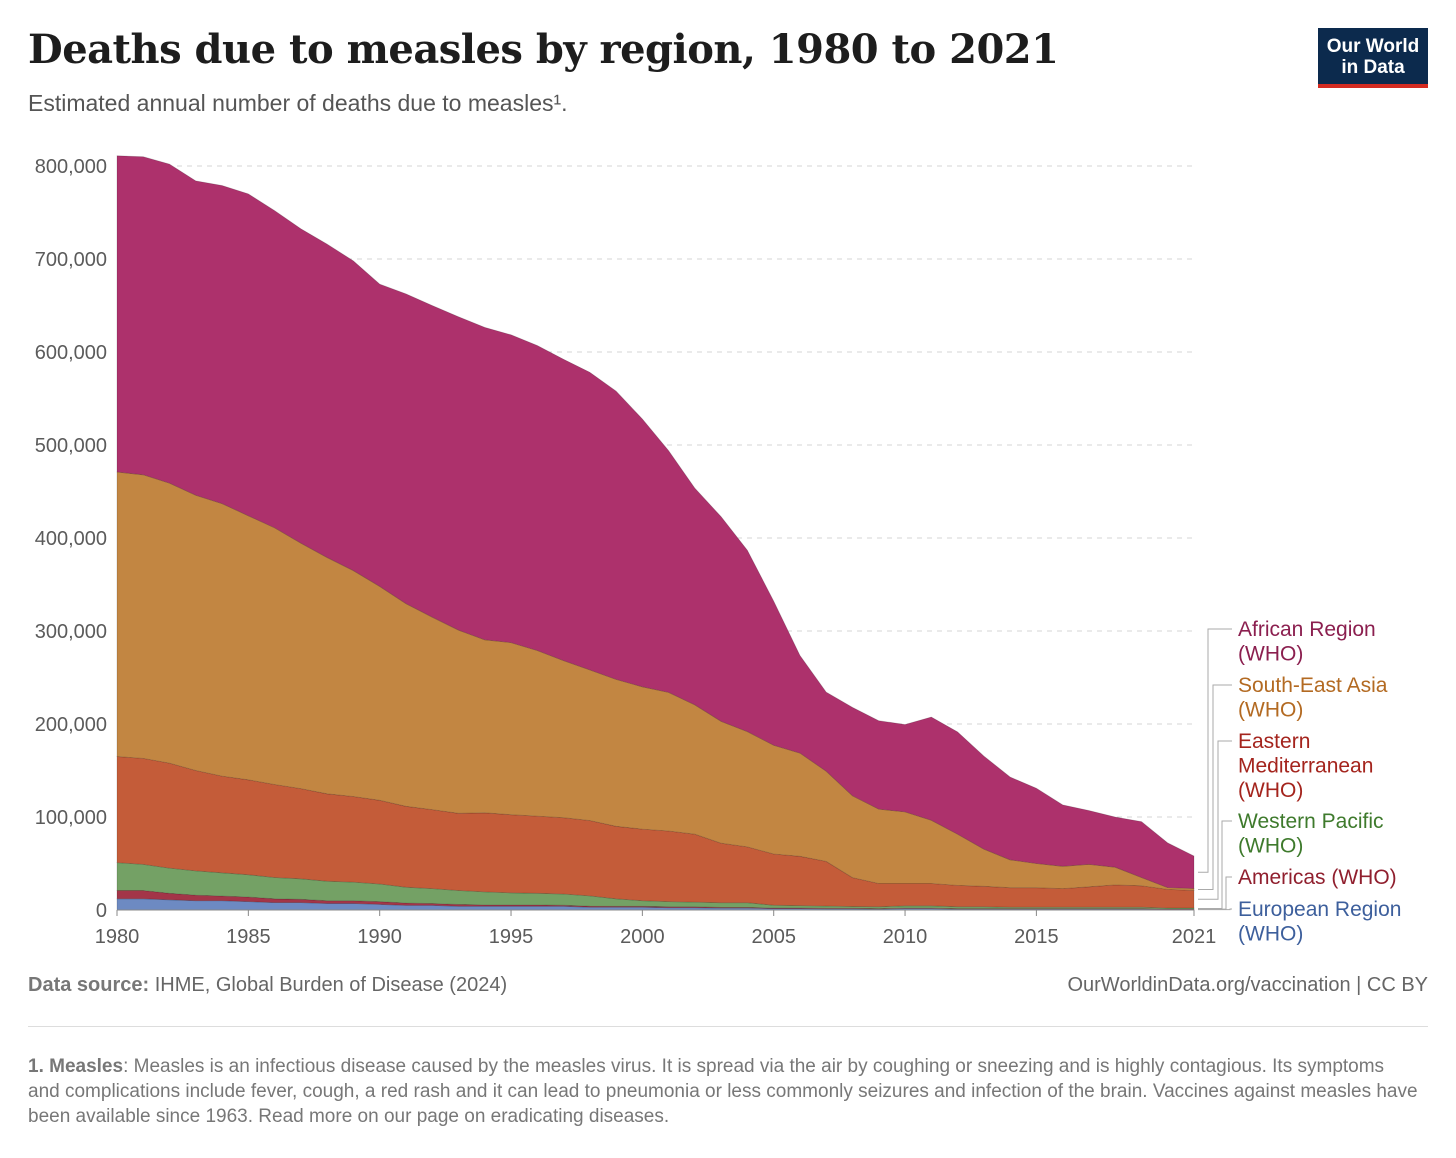 The image size is (1456, 1158). Describe the element at coordinates (1307, 642) in the screenshot. I see `legend-label-african-region-who: African Region (WHO)` at that location.